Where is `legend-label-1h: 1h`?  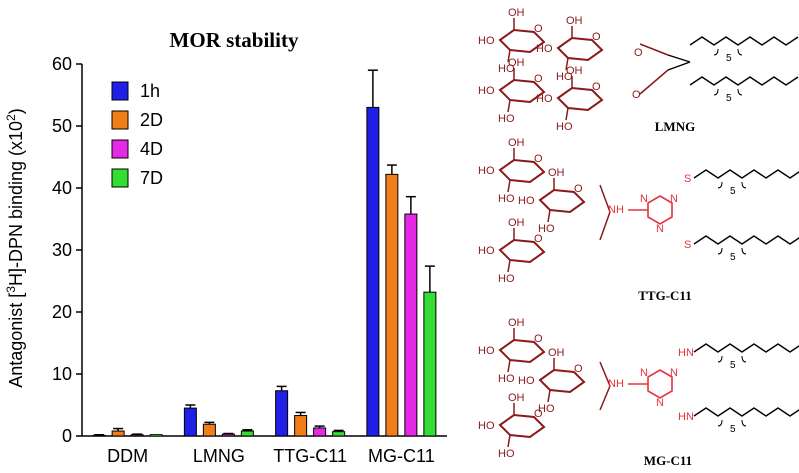
legend-label-1h: 1h is located at coordinates (150, 91).